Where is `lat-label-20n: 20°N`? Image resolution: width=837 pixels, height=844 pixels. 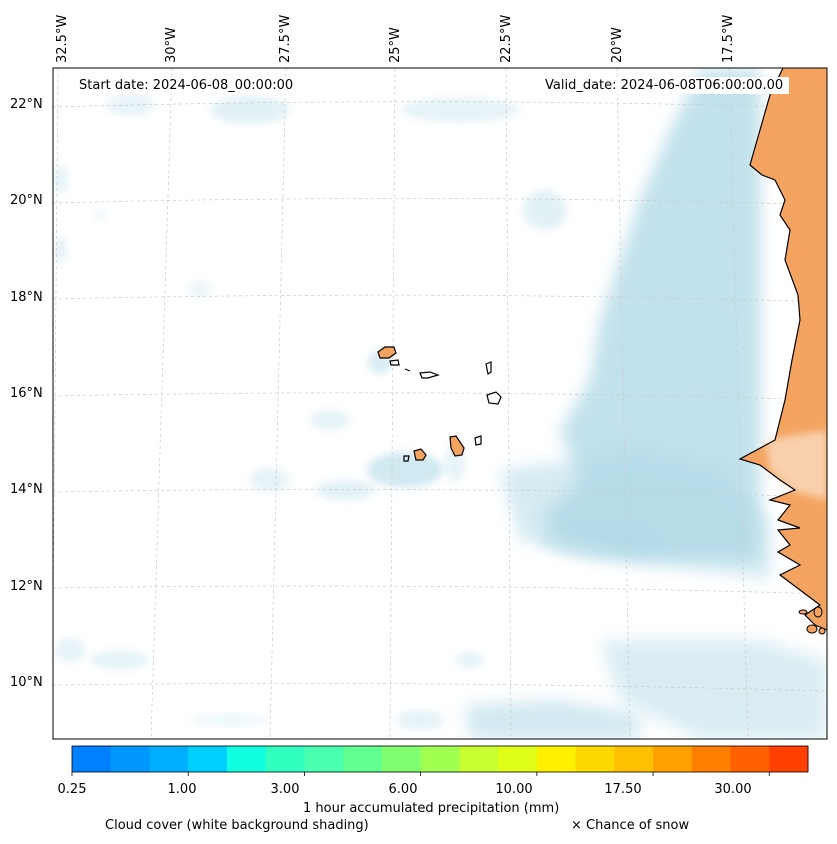 lat-label-20n: 20°N is located at coordinates (26, 200).